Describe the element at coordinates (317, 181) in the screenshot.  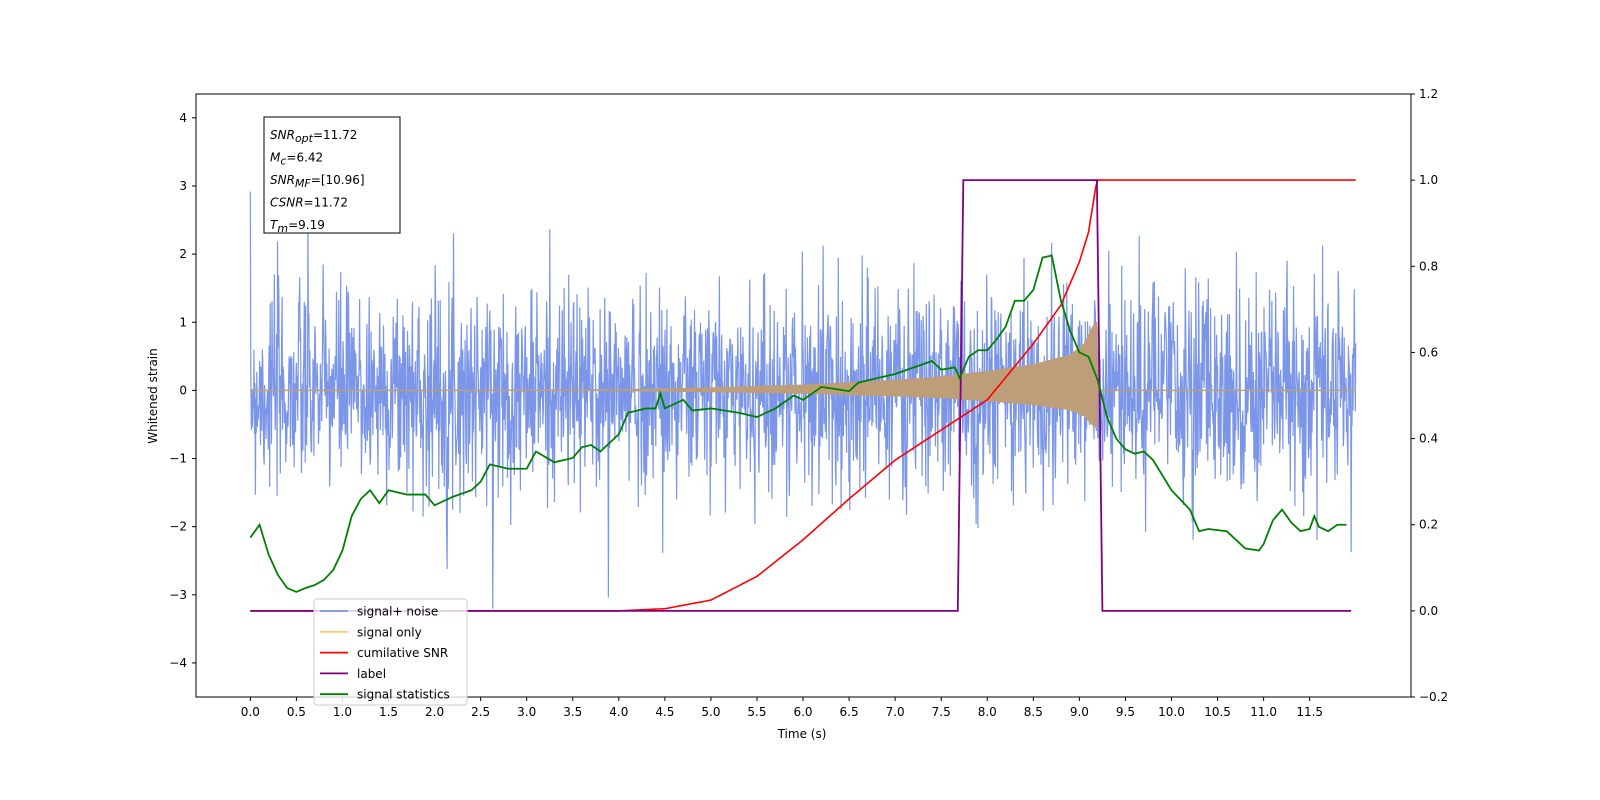
I see `annotation-line: SNRMF=[10.96]` at that location.